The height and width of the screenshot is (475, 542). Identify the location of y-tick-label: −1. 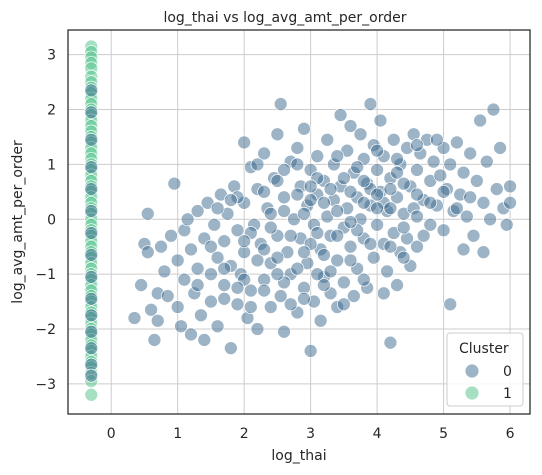
(45, 275).